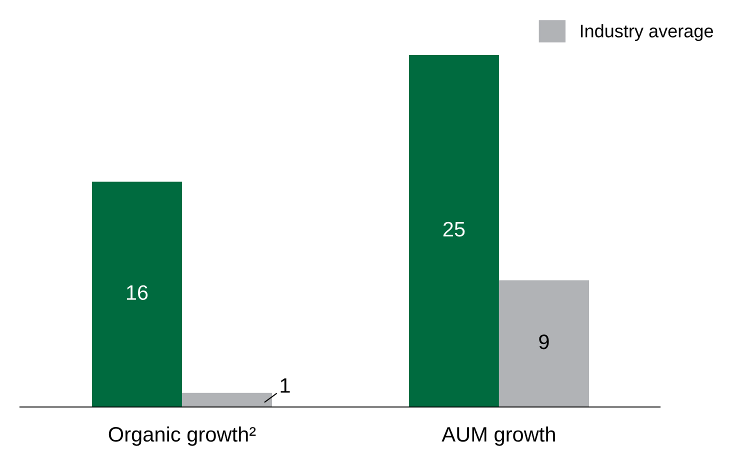 Image resolution: width=730 pixels, height=459 pixels. I want to click on x-tick-label: AUM growth, so click(498, 436).